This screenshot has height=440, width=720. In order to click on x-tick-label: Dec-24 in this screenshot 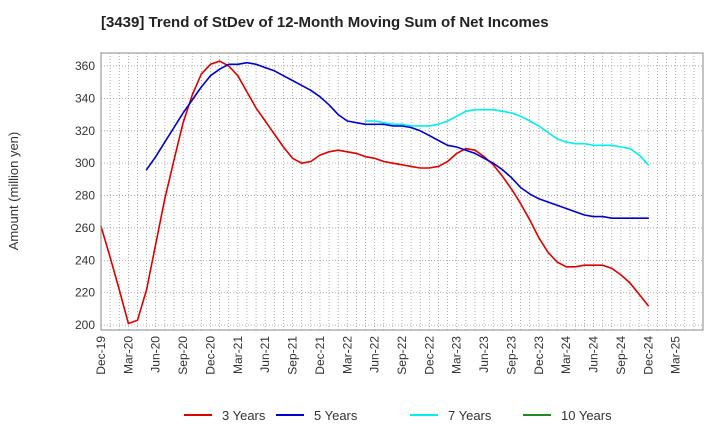, I will do `click(648, 355)`.